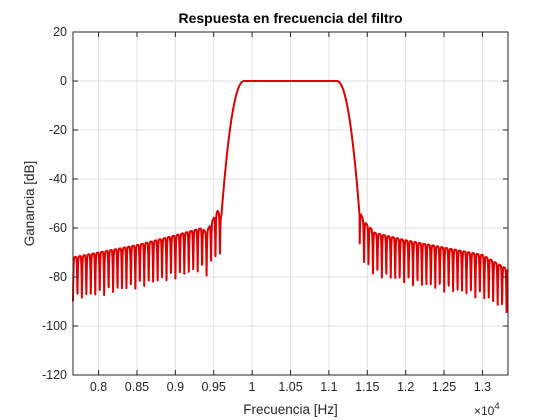 The image size is (560, 420). I want to click on x-axis-multiplier: ×10⁴, so click(487, 409).